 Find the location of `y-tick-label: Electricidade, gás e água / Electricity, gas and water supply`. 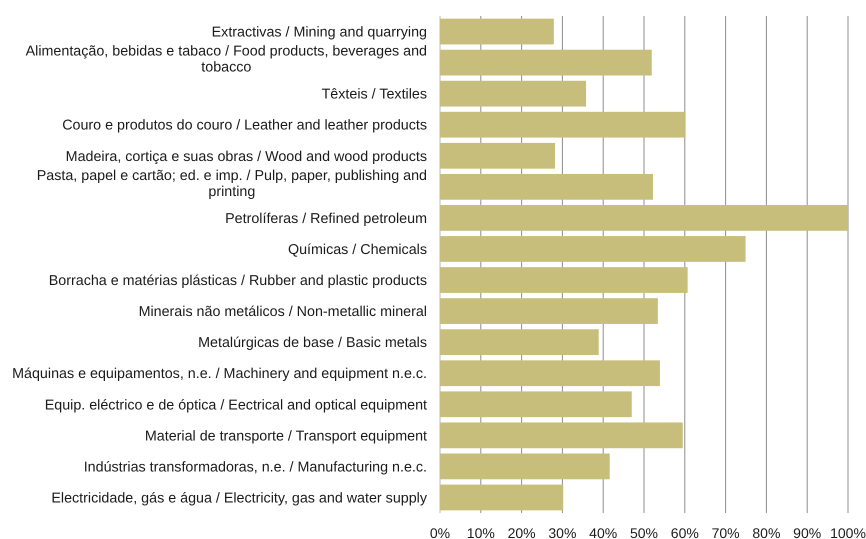

y-tick-label: Electricidade, gás e água / Electricity, gas and water supply is located at coordinates (239, 498).